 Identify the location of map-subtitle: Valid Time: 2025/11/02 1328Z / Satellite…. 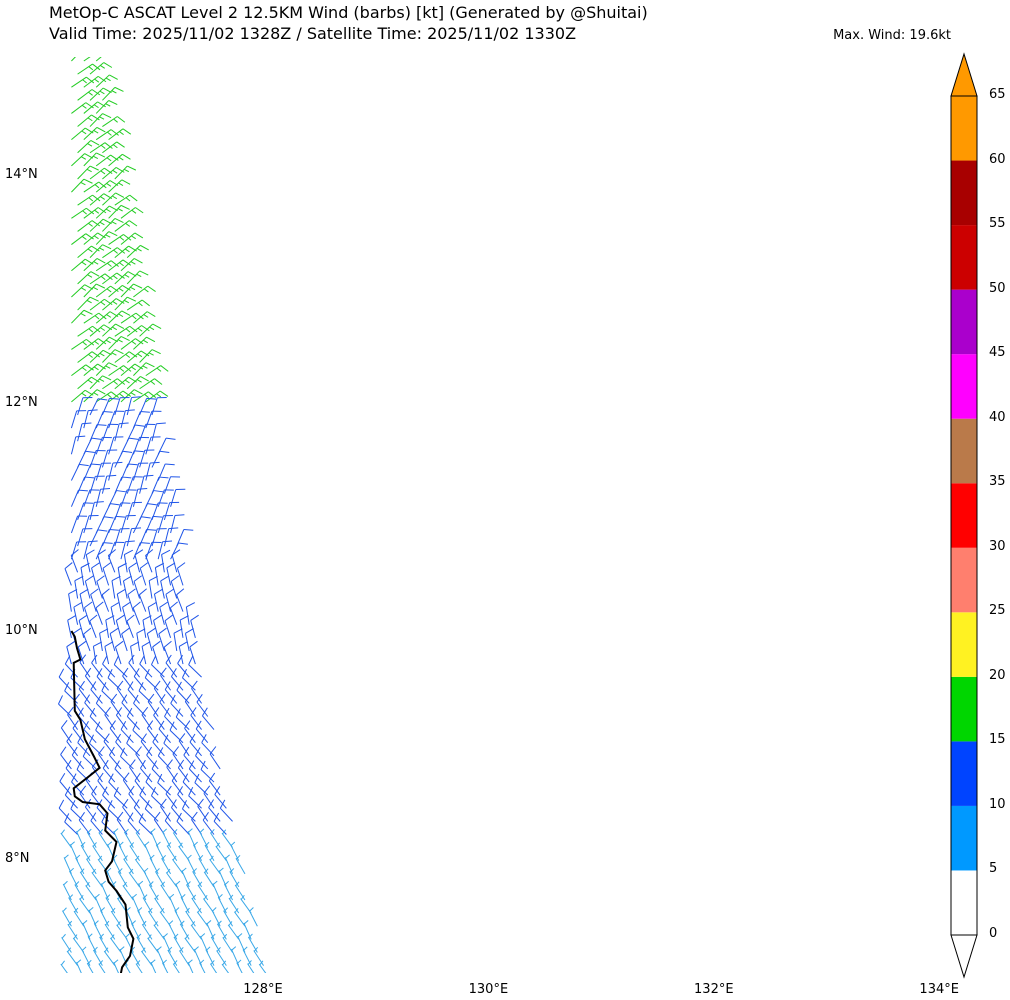
(313, 33).